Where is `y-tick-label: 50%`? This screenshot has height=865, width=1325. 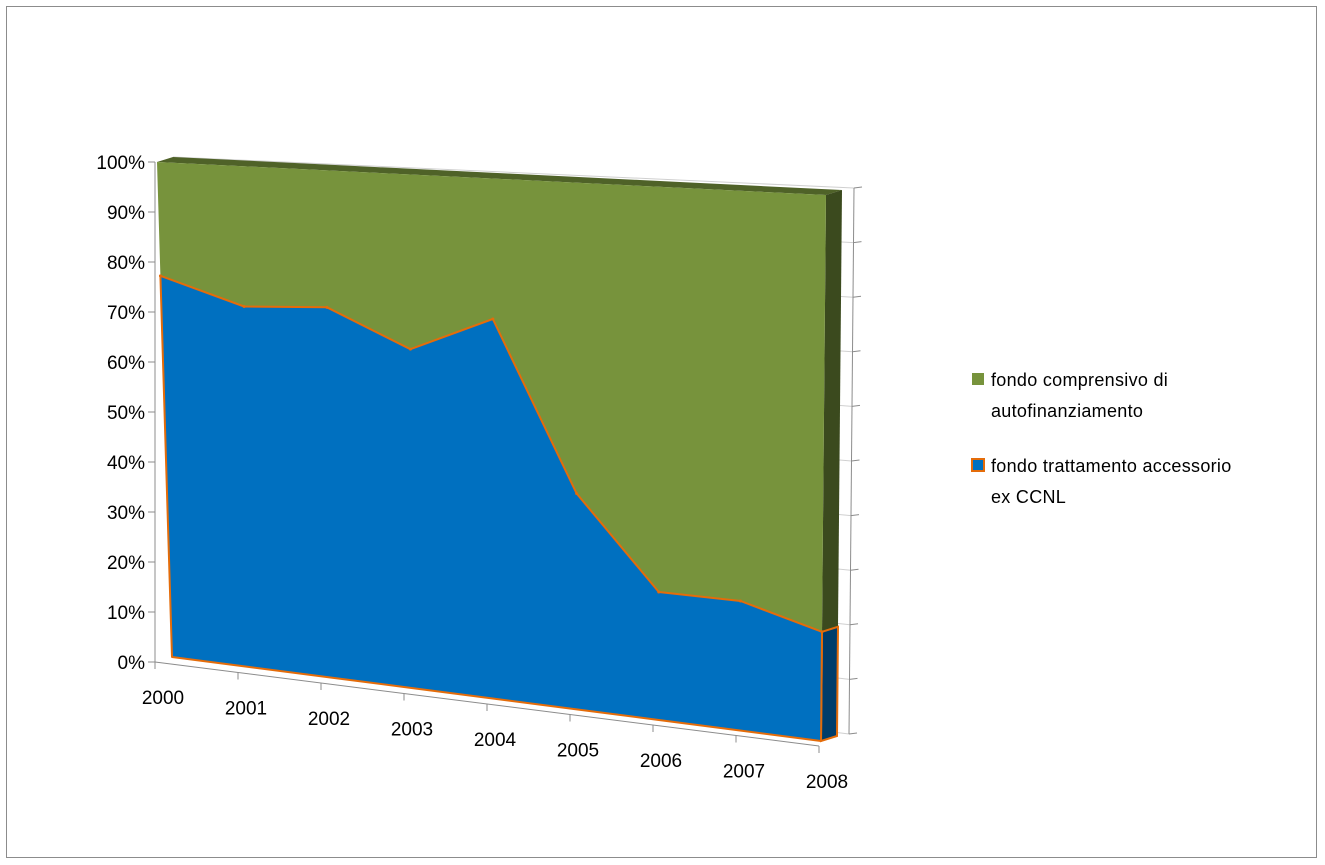 y-tick-label: 50% is located at coordinates (126, 413).